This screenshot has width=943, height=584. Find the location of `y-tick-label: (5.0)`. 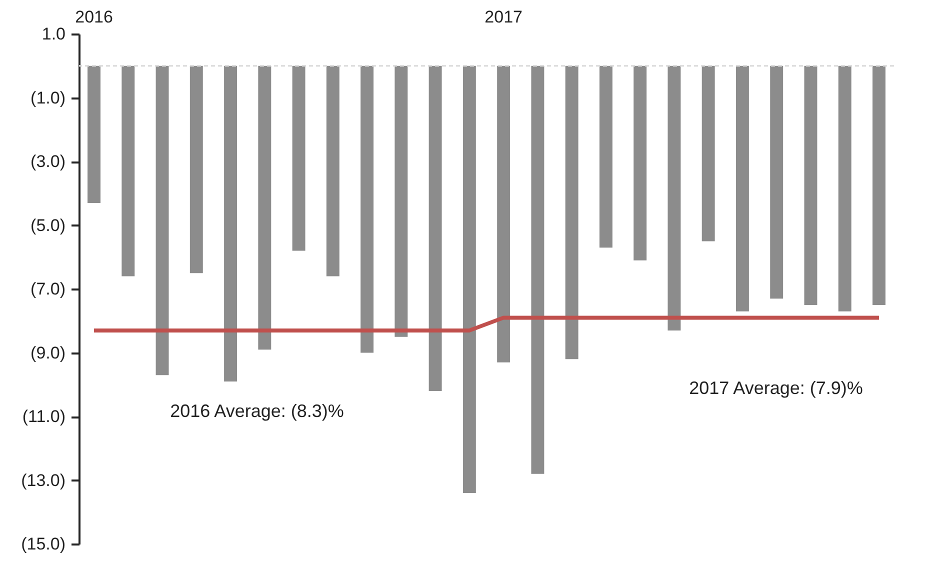

y-tick-label: (5.0) is located at coordinates (48, 225).